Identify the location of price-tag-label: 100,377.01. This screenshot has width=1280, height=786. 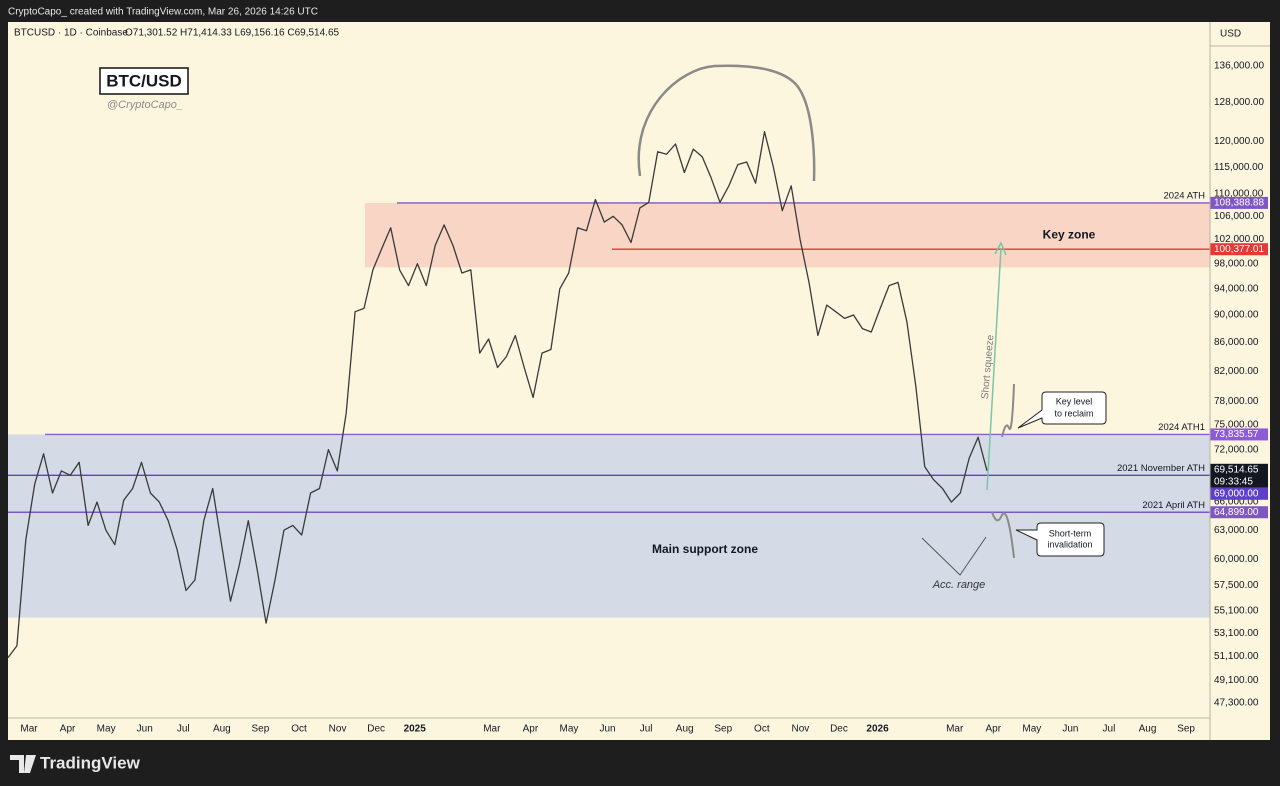
(1239, 249).